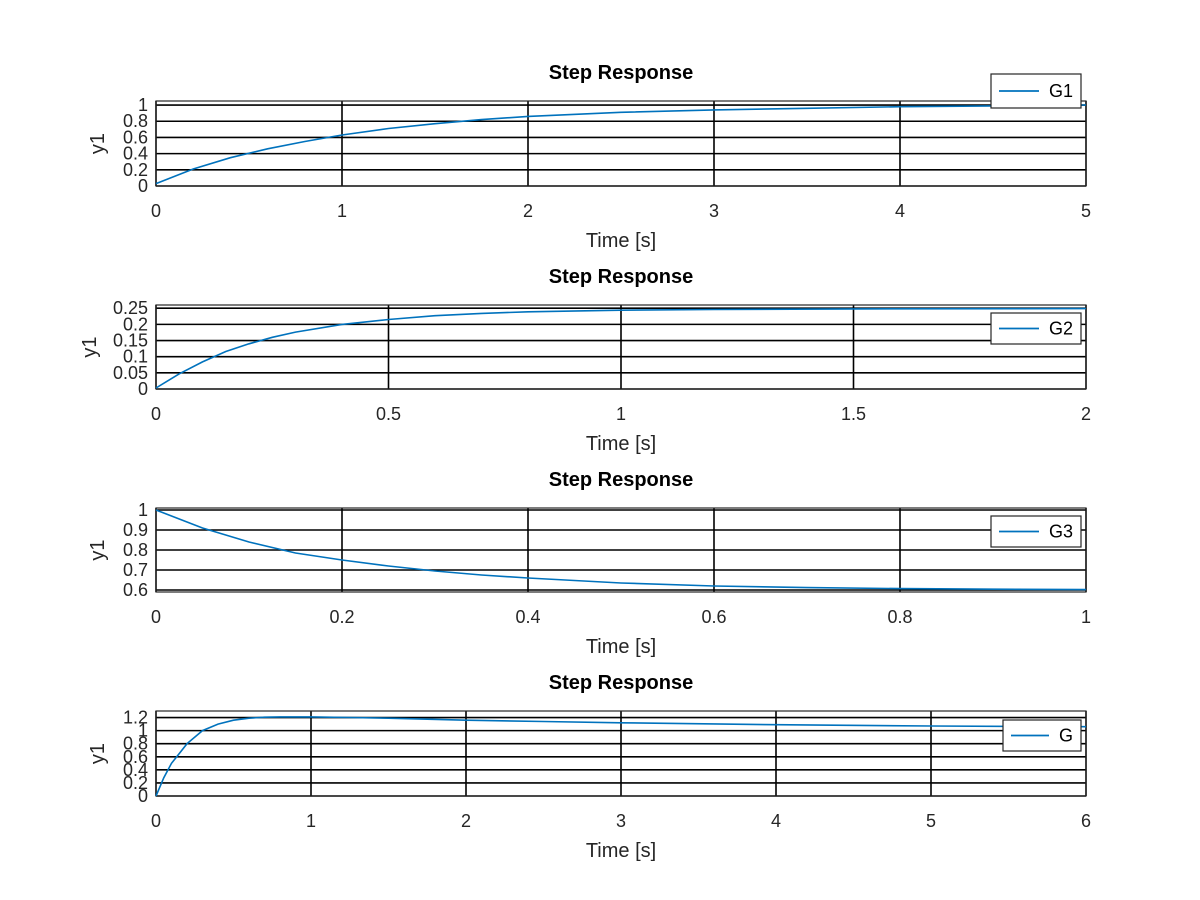  Describe the element at coordinates (388, 414) in the screenshot. I see `x-tick-label: 0.5` at that location.